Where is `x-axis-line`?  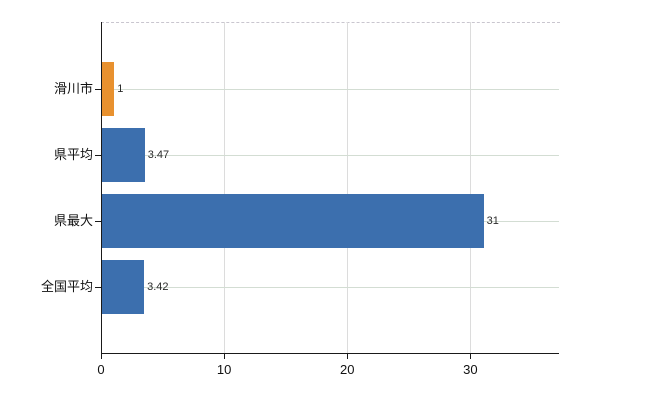
x-axis-line is located at coordinates (330, 353).